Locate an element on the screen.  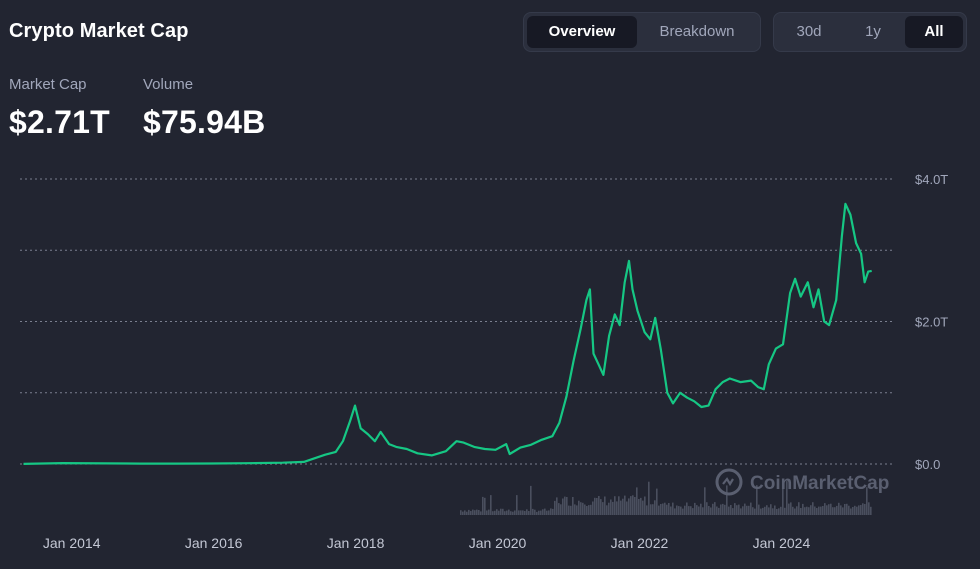
x-tick-label: Jan 2016 is located at coordinates (214, 543).